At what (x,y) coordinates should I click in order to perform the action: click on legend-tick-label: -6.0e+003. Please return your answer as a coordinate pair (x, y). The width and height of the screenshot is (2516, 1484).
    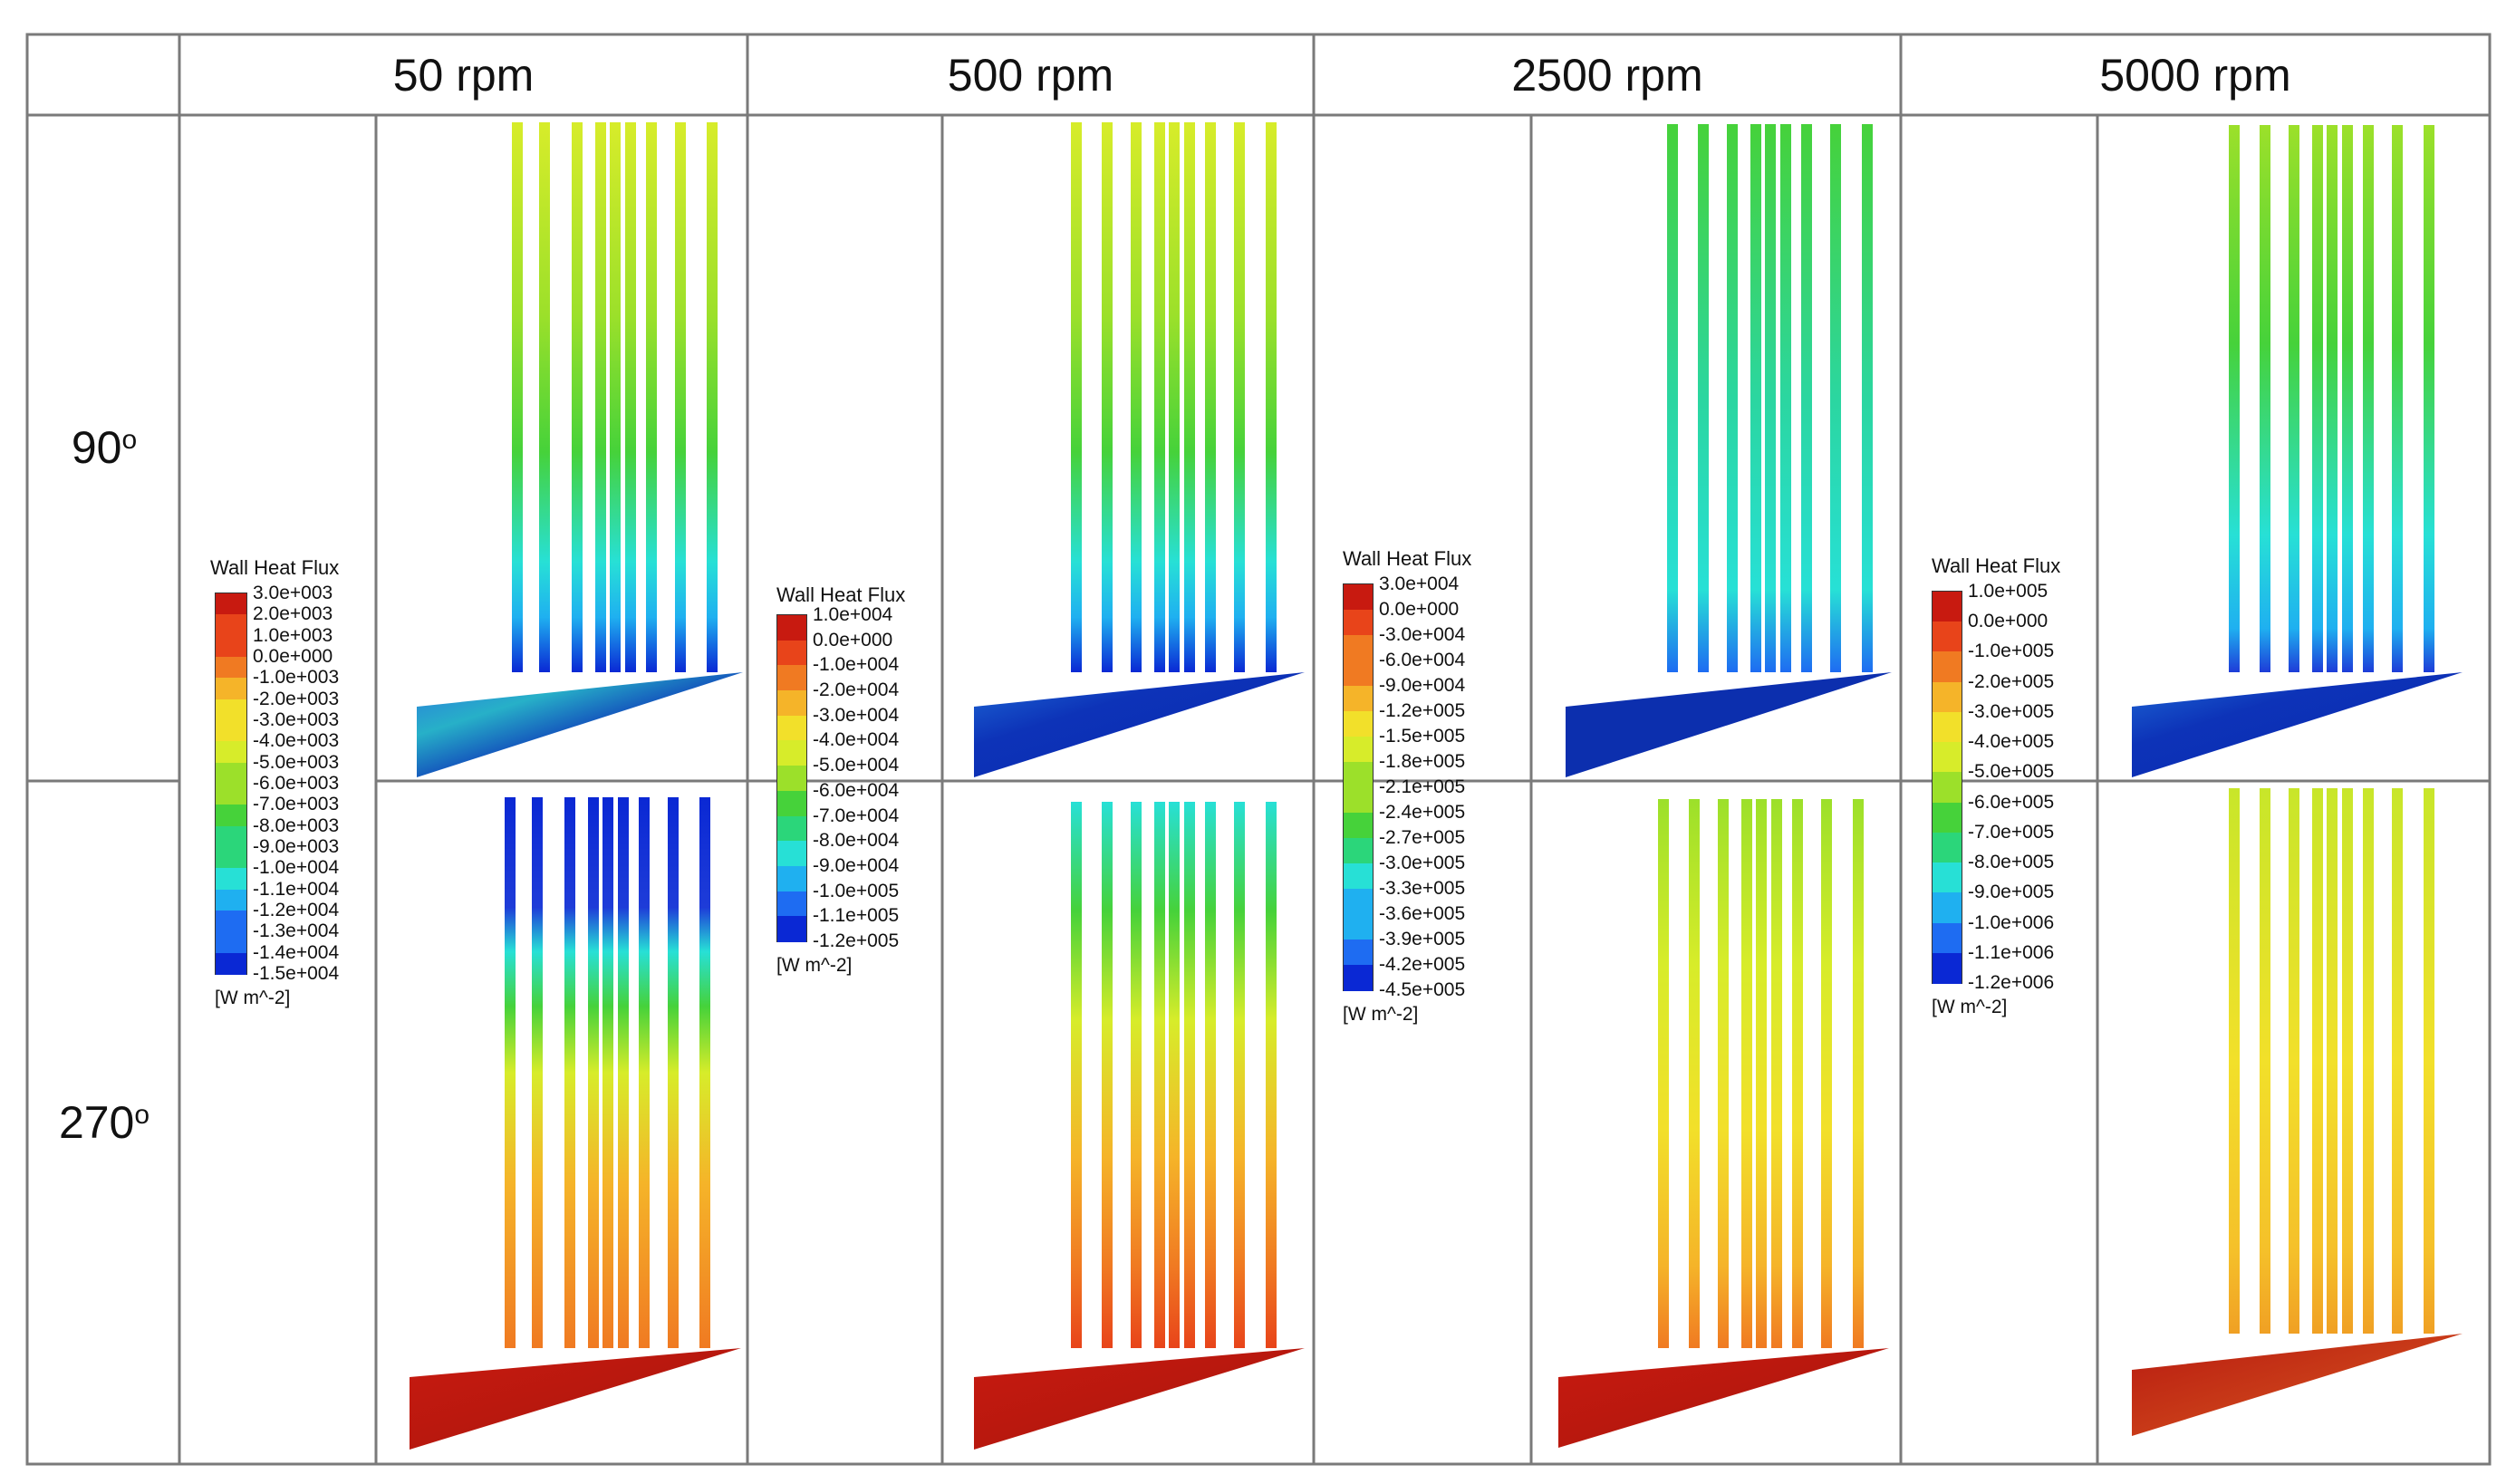
    Looking at the image, I should click on (296, 783).